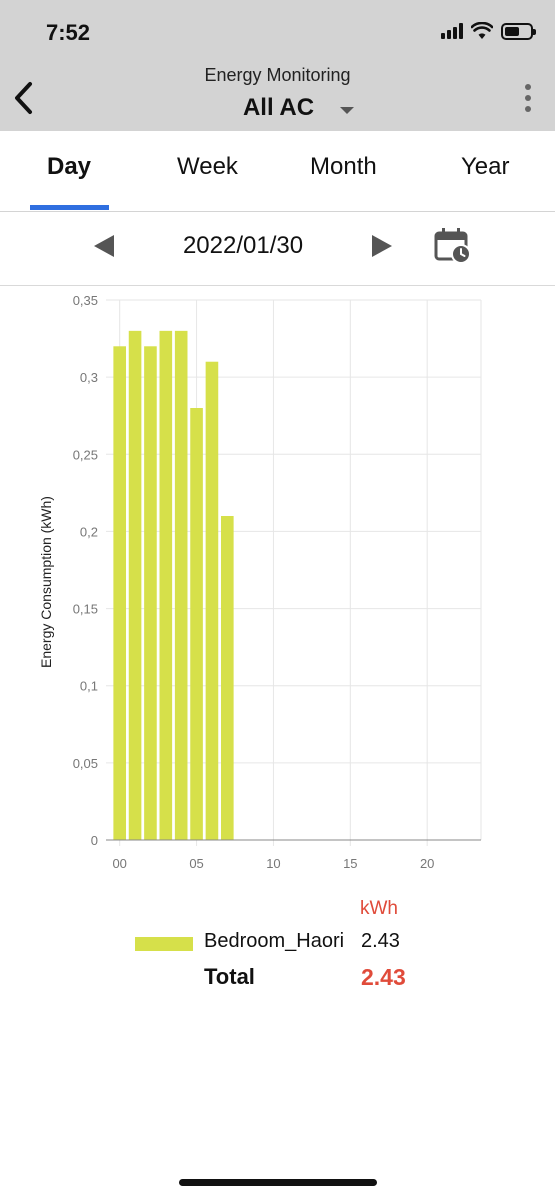  I want to click on y-tick-label: 0, so click(94, 840).